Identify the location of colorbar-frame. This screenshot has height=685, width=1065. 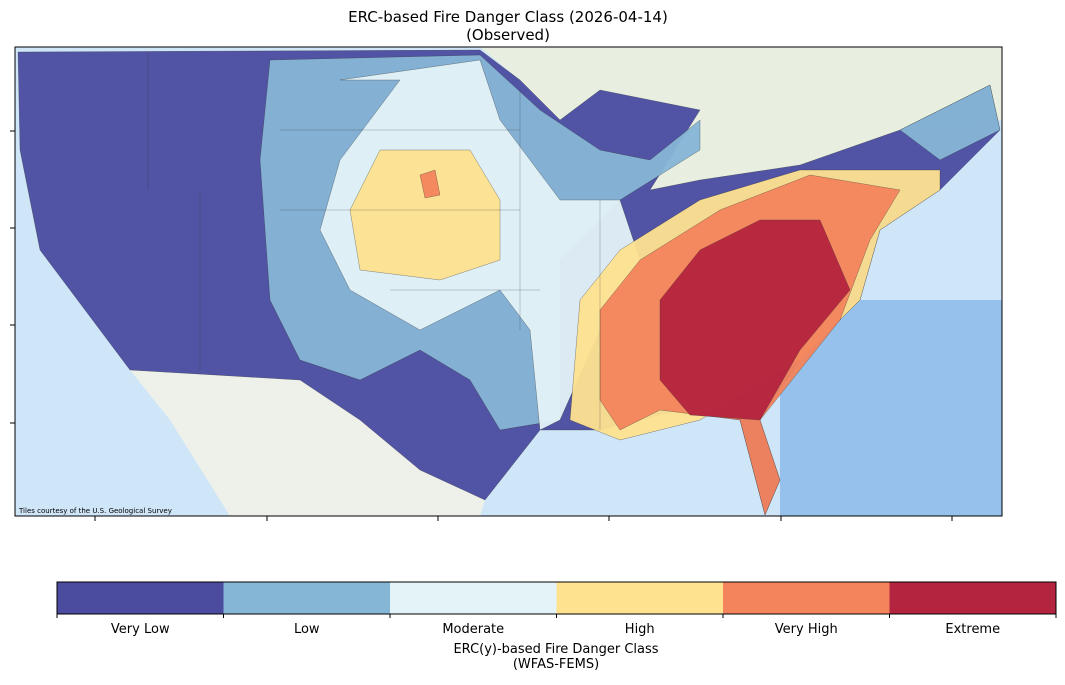
(556, 598).